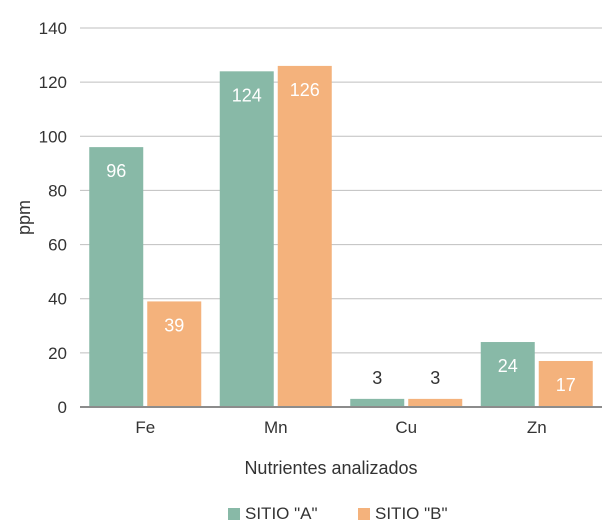 The image size is (605, 527). Describe the element at coordinates (174, 325) in the screenshot. I see `data-label: 39` at that location.